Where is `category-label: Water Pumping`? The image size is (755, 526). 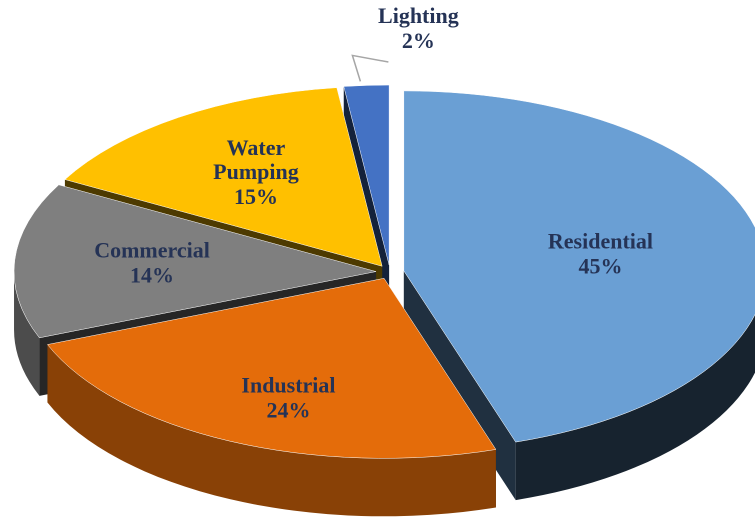
category-label: Water Pumping is located at coordinates (256, 159).